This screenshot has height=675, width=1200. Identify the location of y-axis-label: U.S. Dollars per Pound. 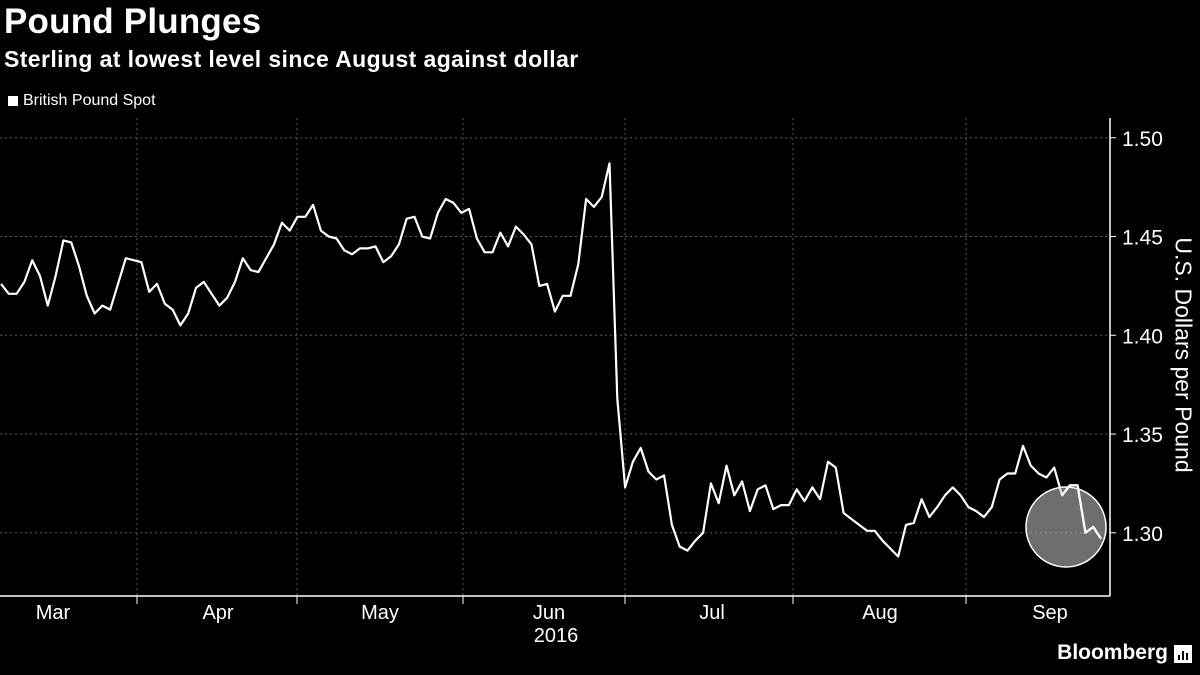
(1183, 355).